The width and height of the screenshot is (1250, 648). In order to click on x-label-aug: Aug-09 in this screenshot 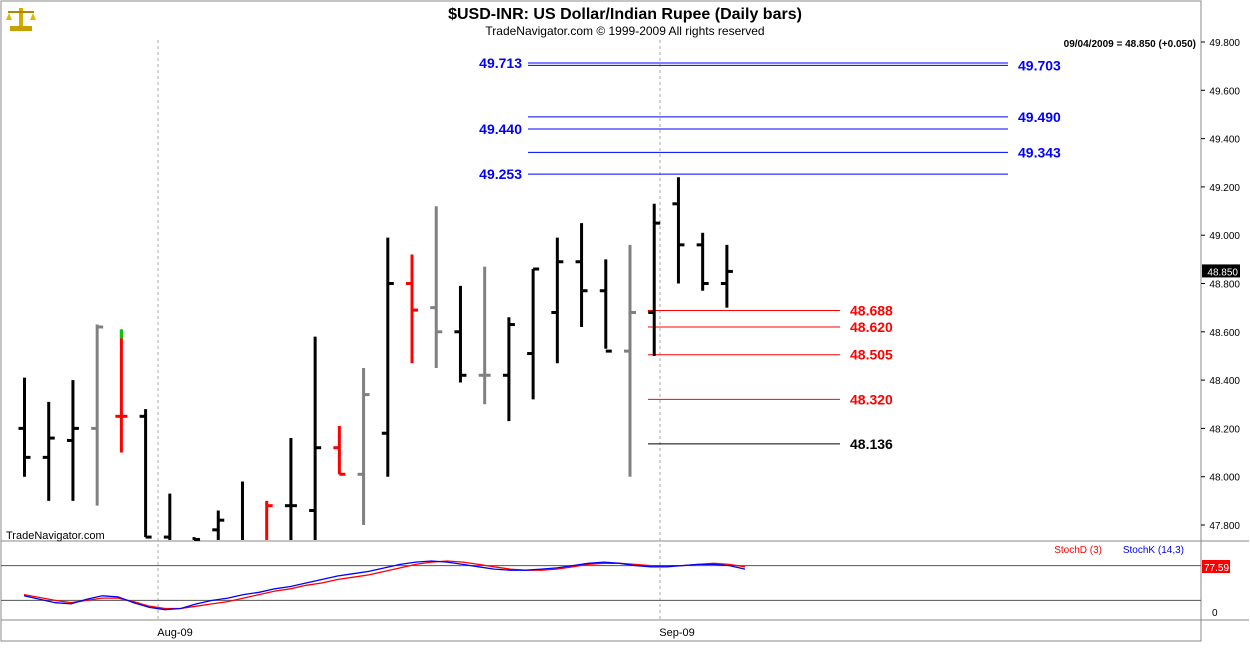, I will do `click(174, 633)`.